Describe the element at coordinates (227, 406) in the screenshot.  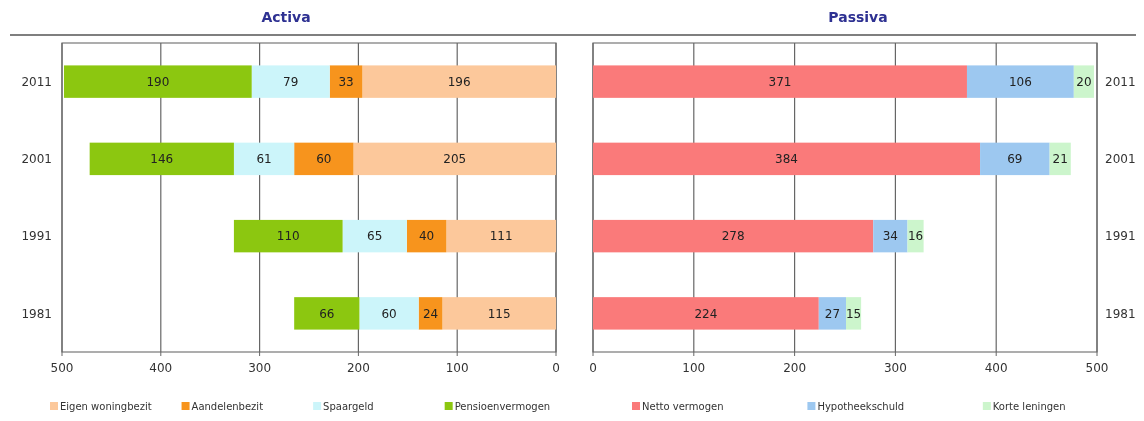
I see `legend-label: Aandelenbezit` at that location.